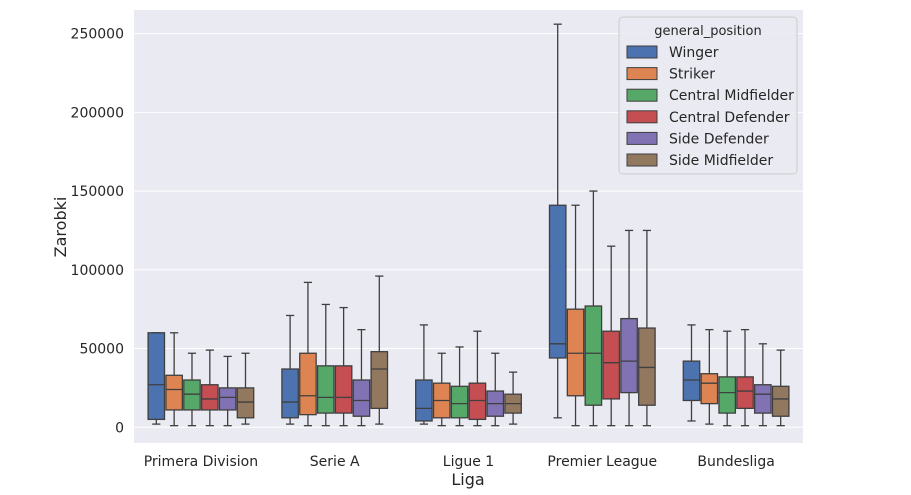 The height and width of the screenshot is (495, 911). What do you see at coordinates (692, 75) in the screenshot?
I see `legend-label: Striker` at bounding box center [692, 75].